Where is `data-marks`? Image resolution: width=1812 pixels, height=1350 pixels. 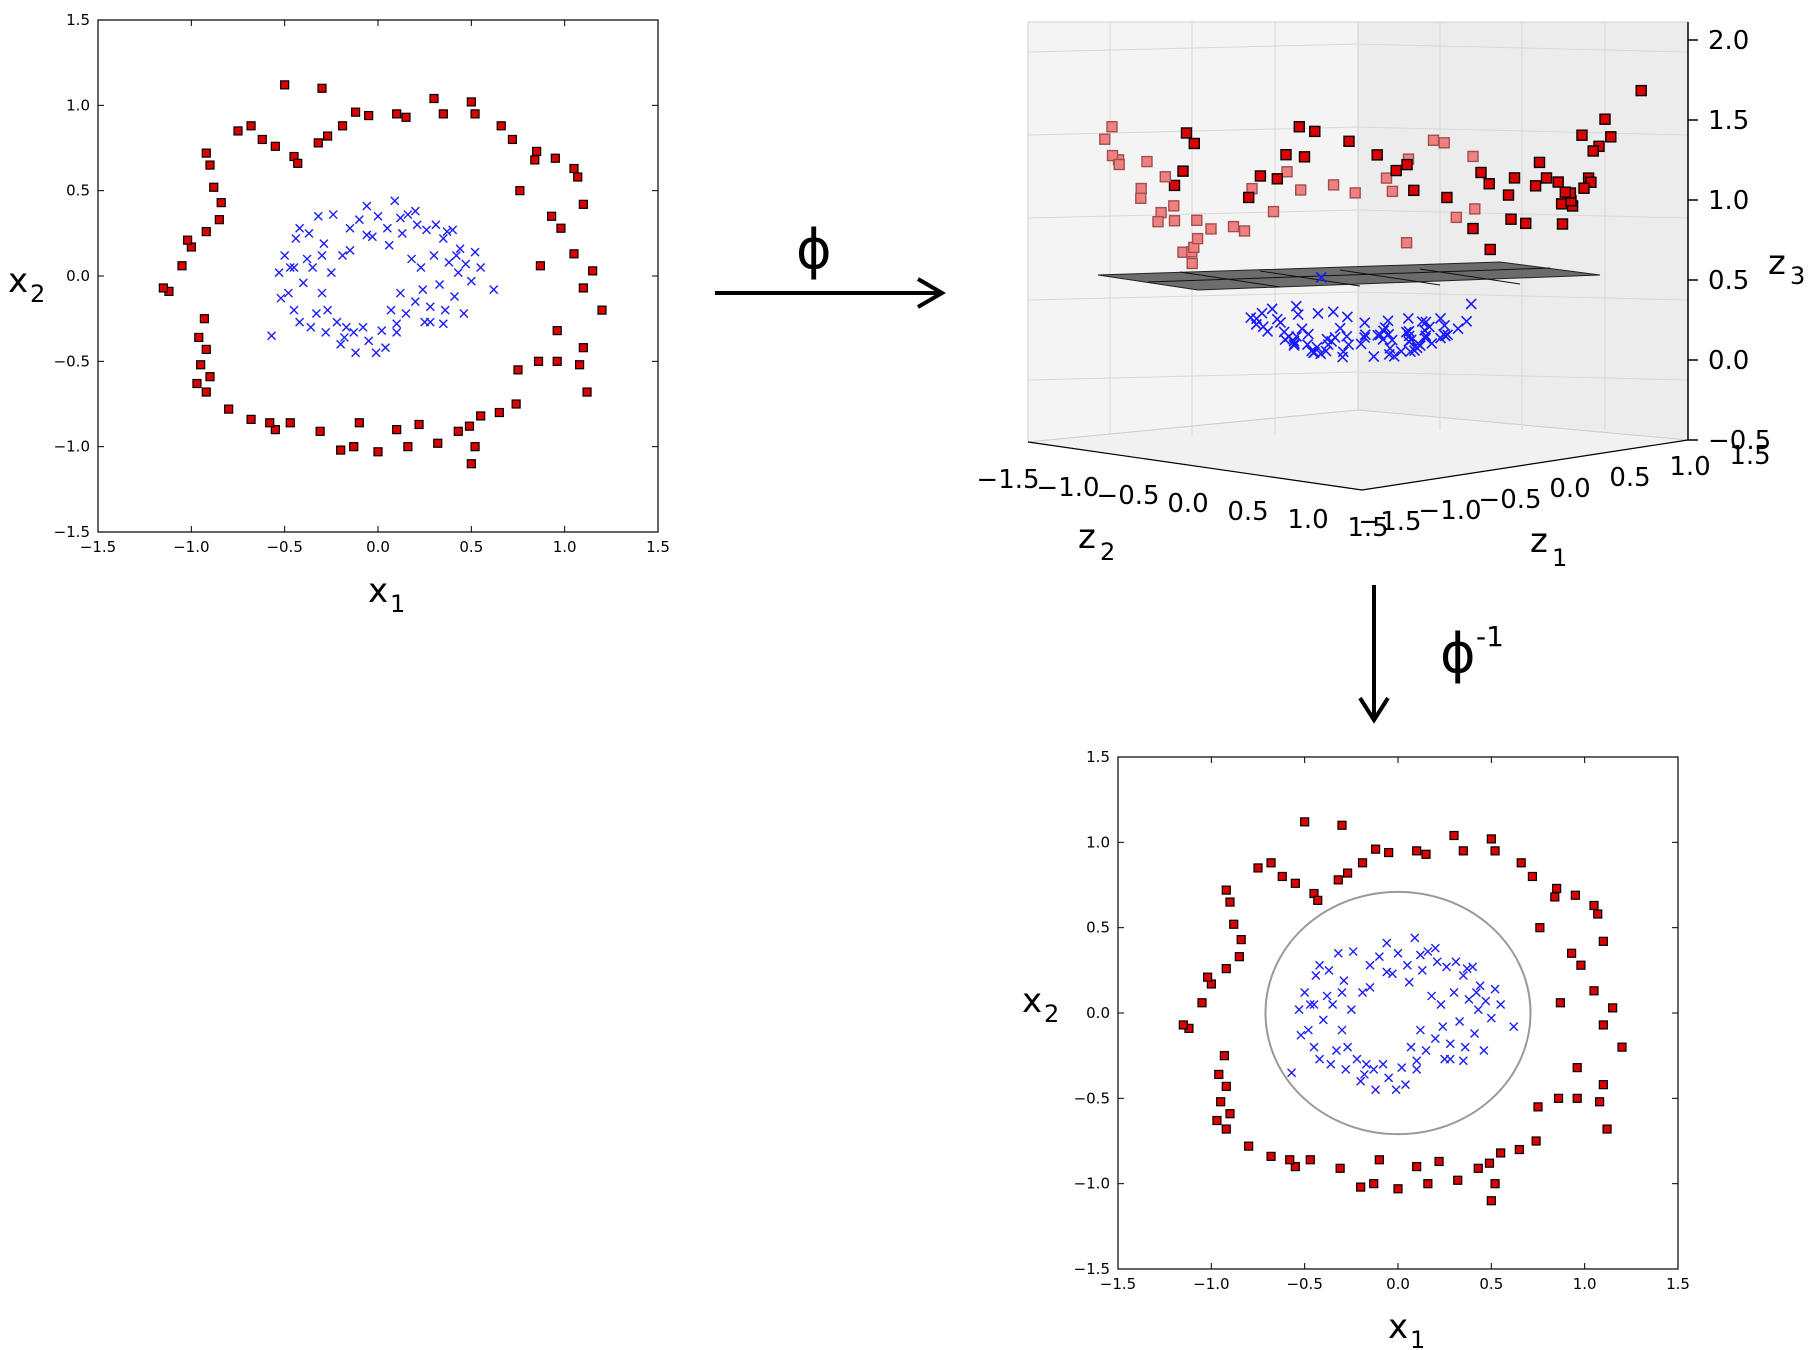 data-marks is located at coordinates (382, 274).